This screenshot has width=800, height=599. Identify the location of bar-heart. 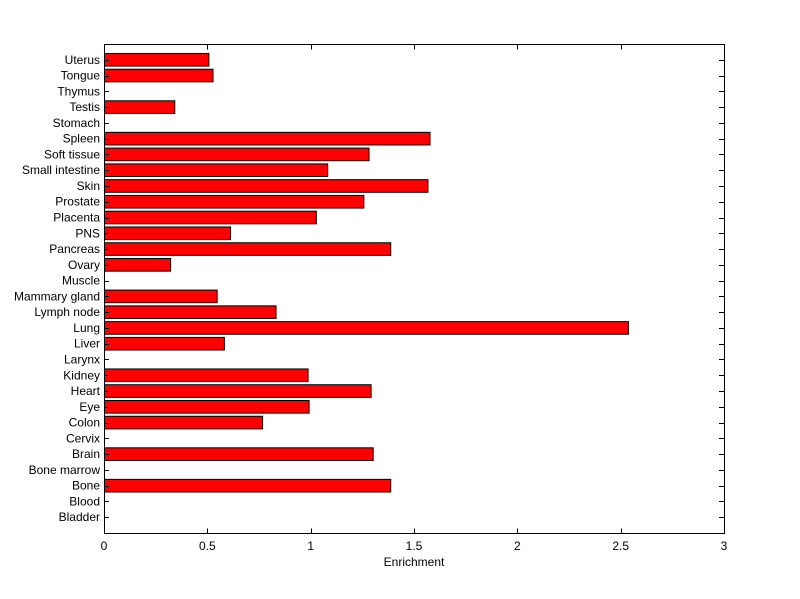
(238, 391).